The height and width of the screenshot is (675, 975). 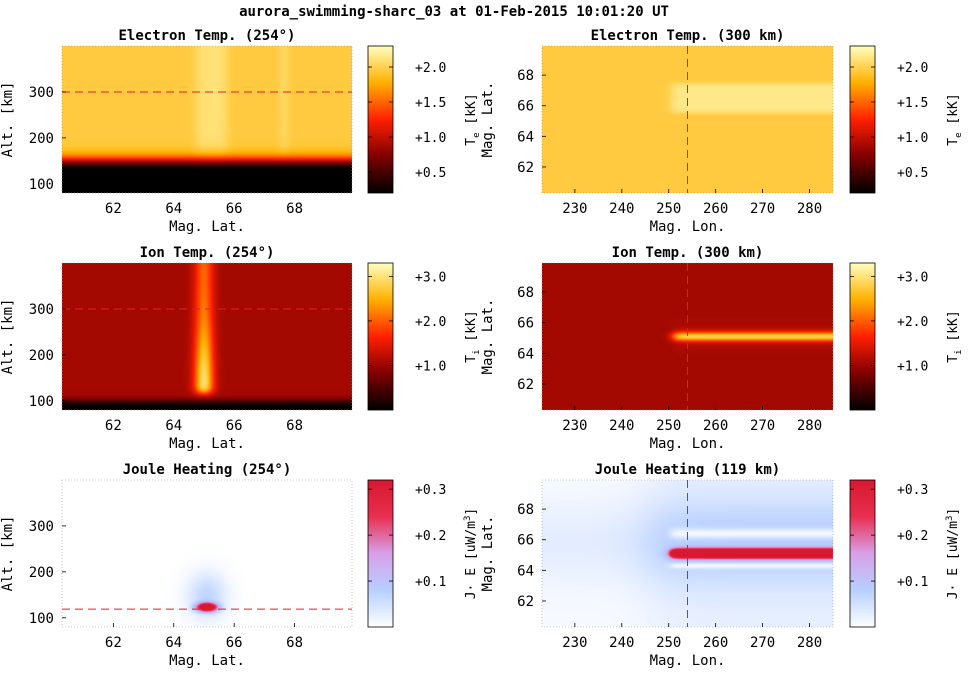 What do you see at coordinates (207, 253) in the screenshot?
I see `panel-title: Ion Temp. (254°)` at bounding box center [207, 253].